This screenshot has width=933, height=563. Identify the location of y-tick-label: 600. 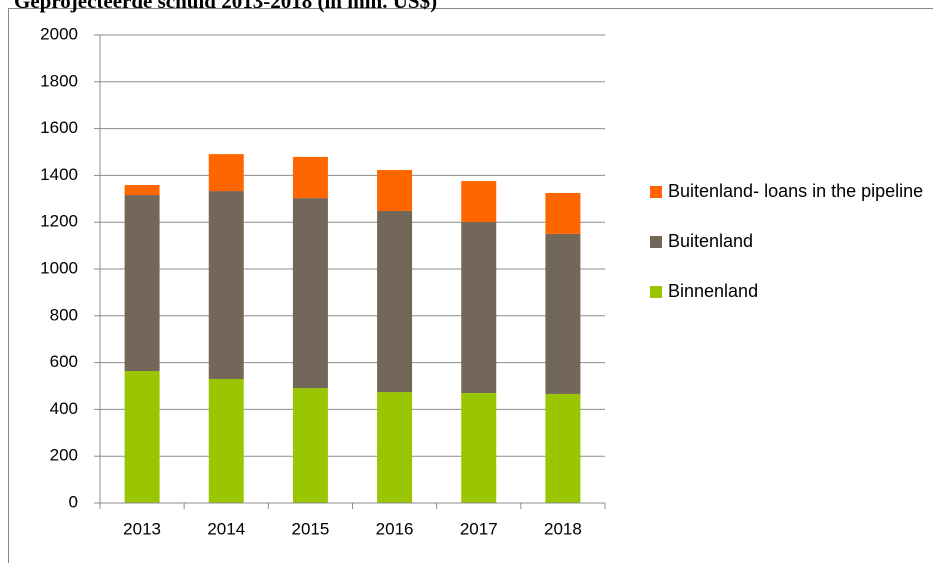
(64, 361).